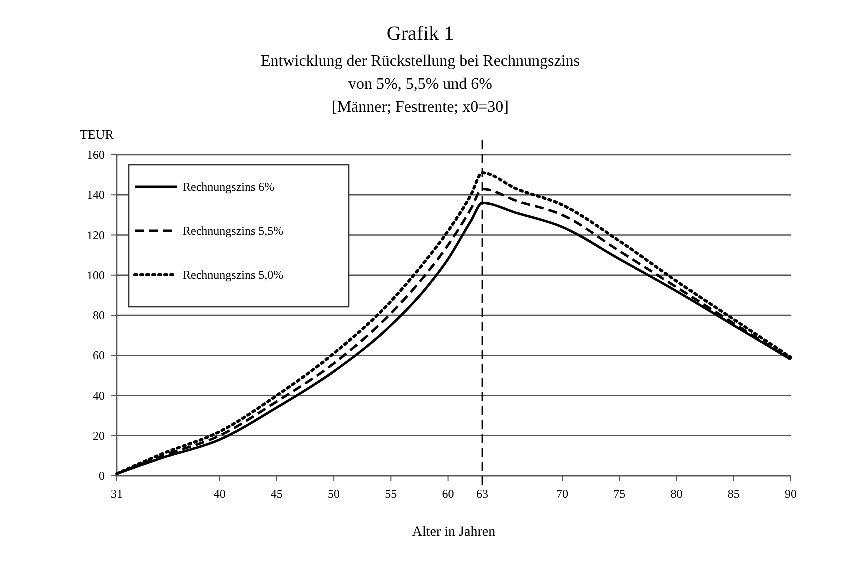 The height and width of the screenshot is (576, 841). What do you see at coordinates (229, 187) in the screenshot?
I see `legend-label: Rechnungszins 6%` at bounding box center [229, 187].